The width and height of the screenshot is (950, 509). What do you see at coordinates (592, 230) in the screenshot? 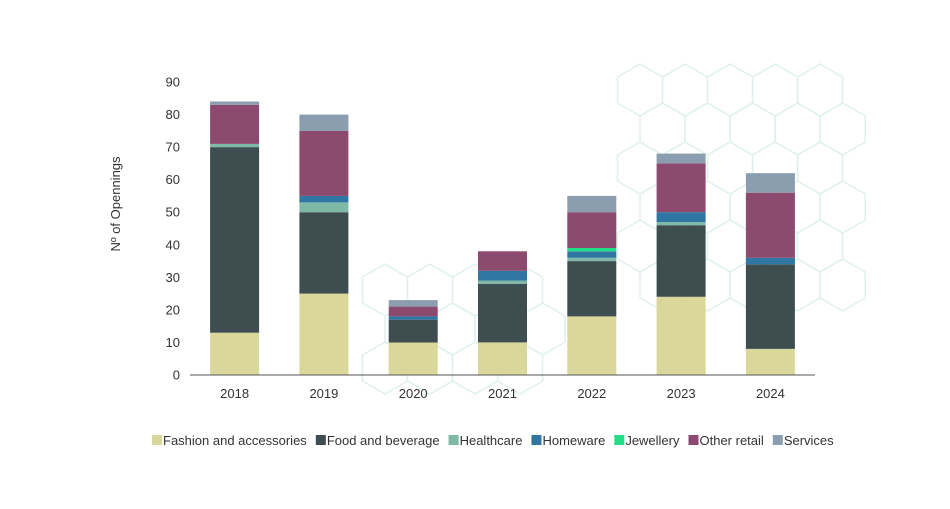
I see `bar-segment-2022-other-retail` at bounding box center [592, 230].